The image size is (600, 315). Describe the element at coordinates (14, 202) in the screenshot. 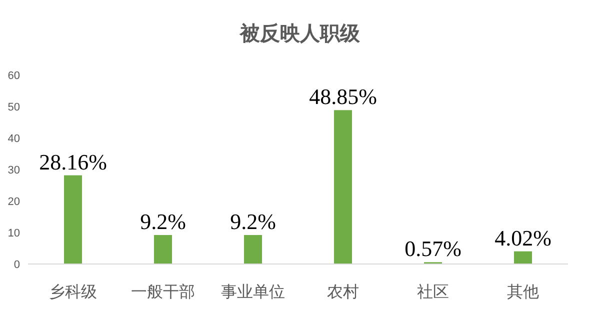

I see `y-tick-label: 20` at that location.